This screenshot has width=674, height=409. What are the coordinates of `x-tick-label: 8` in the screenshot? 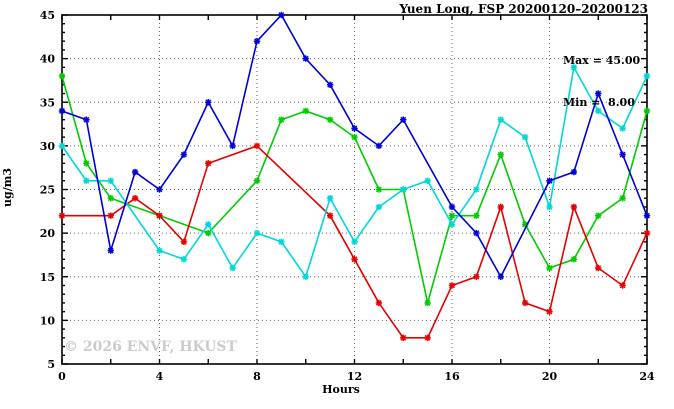 It's located at (257, 376).